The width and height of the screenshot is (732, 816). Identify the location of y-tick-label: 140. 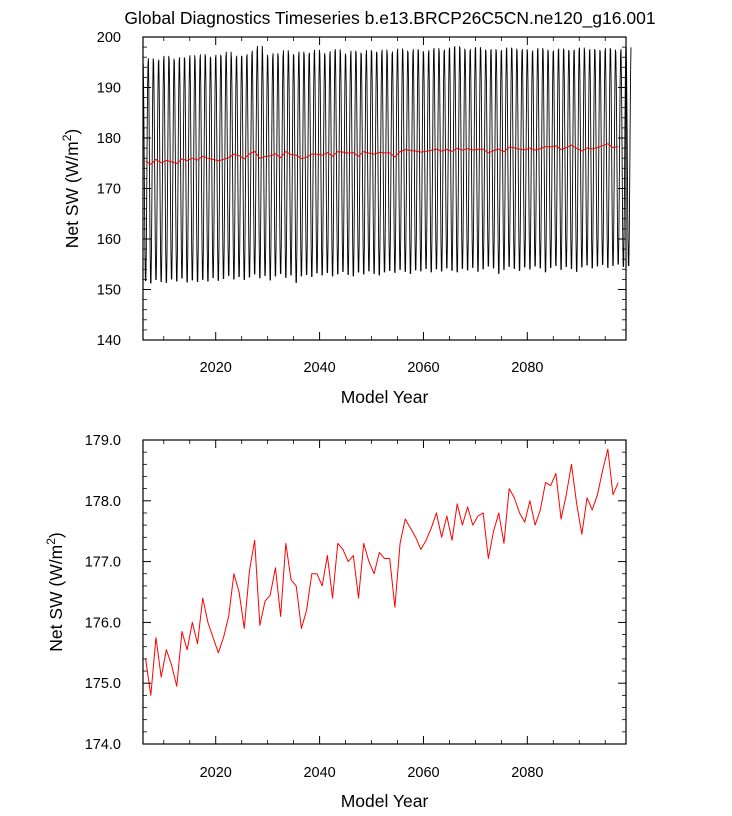
(109, 341).